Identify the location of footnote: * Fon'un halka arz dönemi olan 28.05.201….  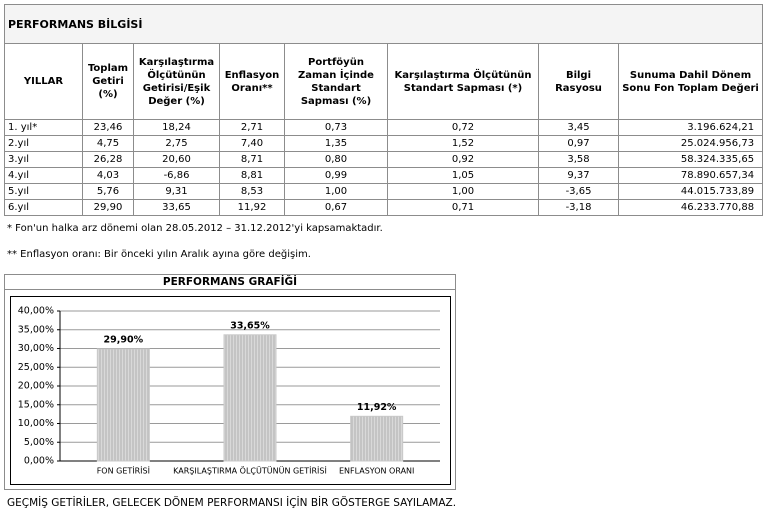
(195, 228).